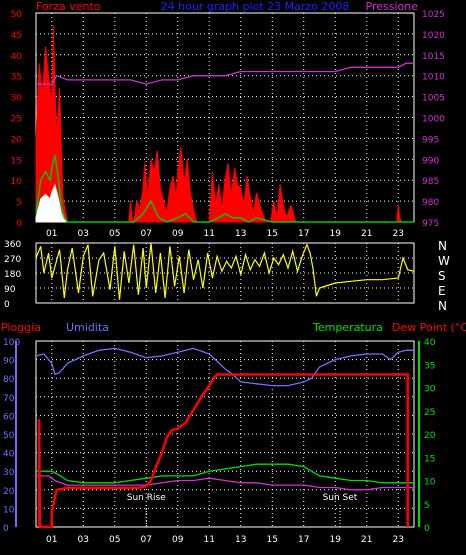  I want to click on humidity-tick-label: 70, so click(9, 399).